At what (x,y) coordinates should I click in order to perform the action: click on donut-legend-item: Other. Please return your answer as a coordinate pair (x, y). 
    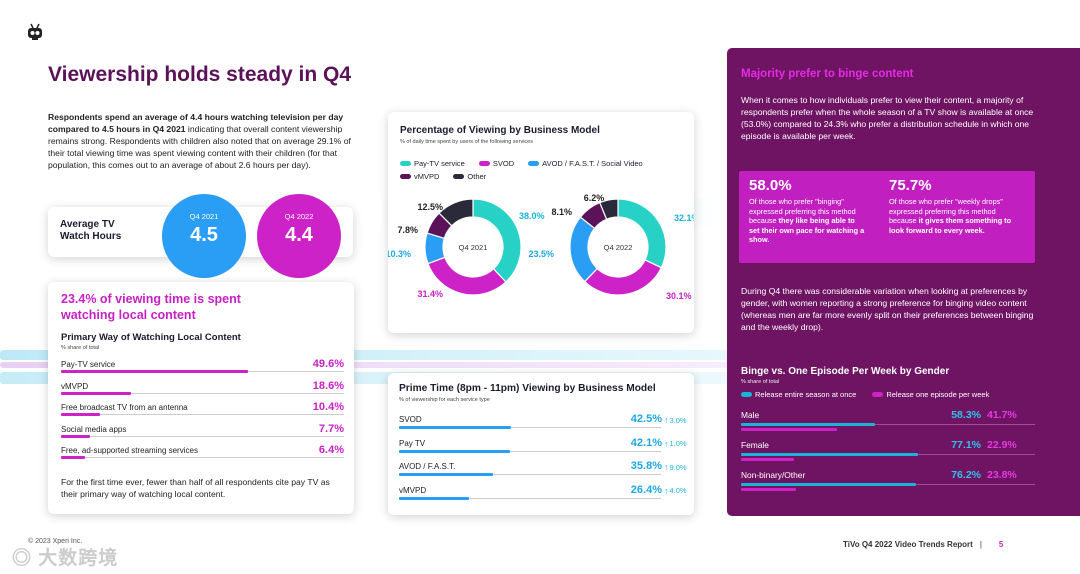
    Looking at the image, I should click on (469, 176).